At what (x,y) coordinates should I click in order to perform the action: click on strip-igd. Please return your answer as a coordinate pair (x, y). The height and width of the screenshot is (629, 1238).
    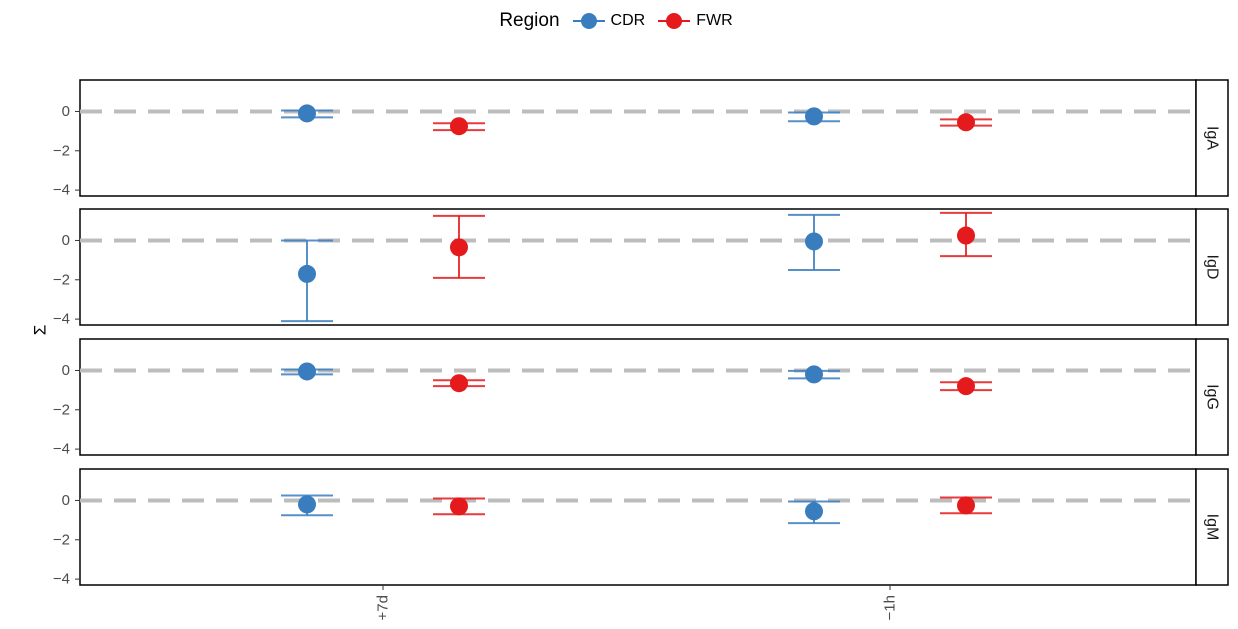
    Looking at the image, I should click on (1212, 267).